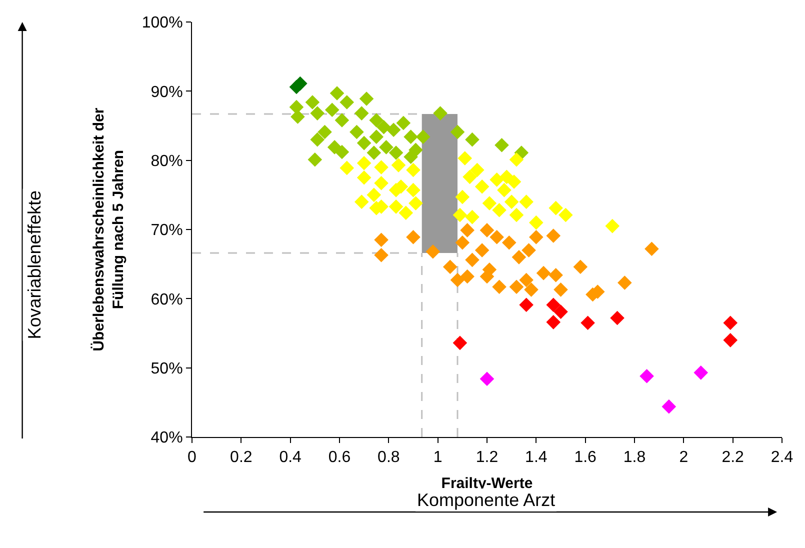 The width and height of the screenshot is (805, 548). I want to click on y-tick-label: 90%, so click(166, 92).